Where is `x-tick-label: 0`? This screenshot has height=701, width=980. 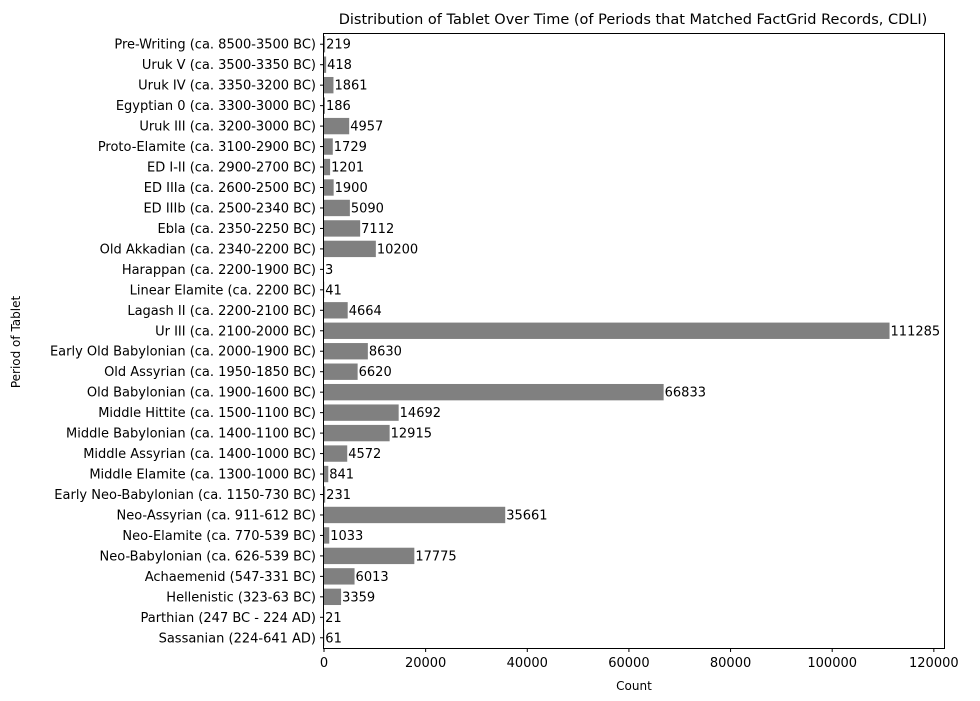
x-tick-label: 0 is located at coordinates (324, 663).